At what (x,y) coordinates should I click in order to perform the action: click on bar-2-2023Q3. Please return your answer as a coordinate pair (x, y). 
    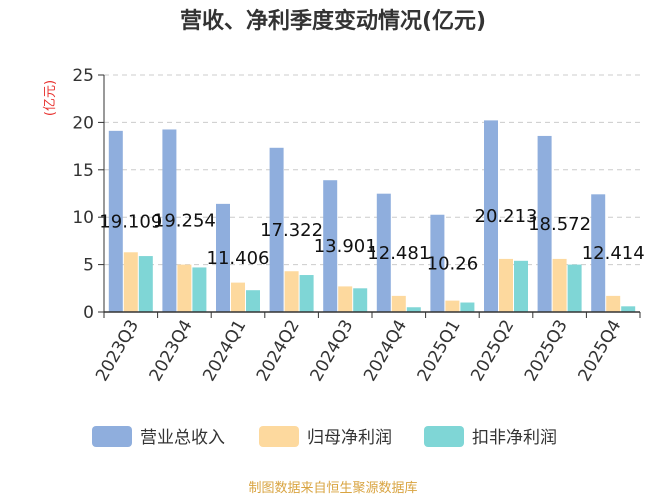
    Looking at the image, I should click on (130, 282).